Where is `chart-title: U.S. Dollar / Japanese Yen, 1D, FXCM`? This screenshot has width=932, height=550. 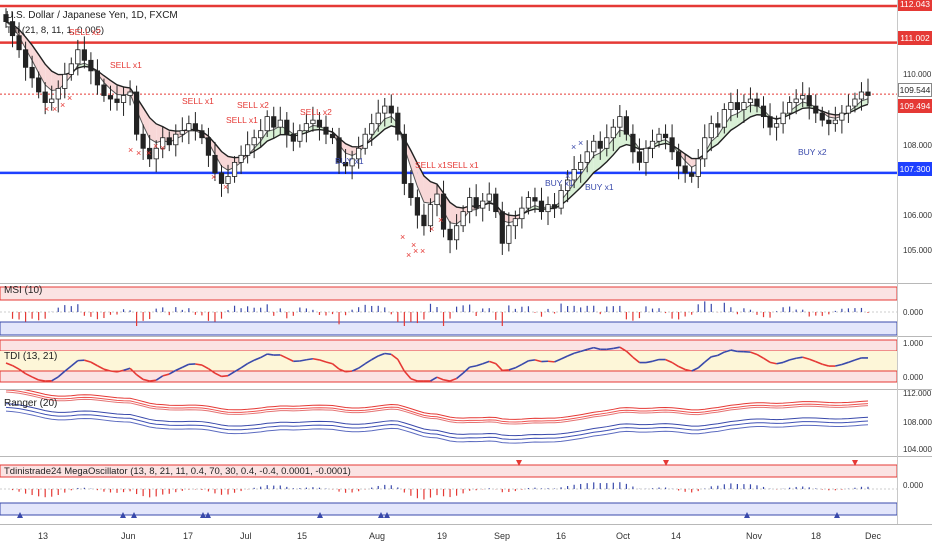 chart-title: U.S. Dollar / Japanese Yen, 1D, FXCM is located at coordinates (92, 15).